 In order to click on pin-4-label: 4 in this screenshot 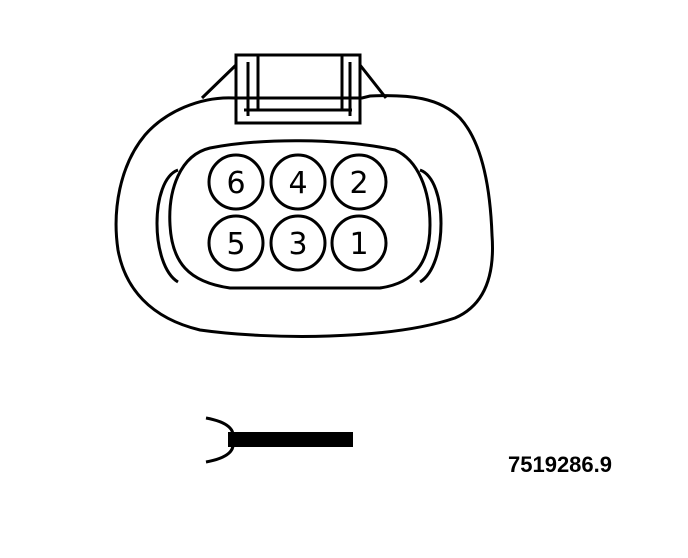, I will do `click(297, 183)`.